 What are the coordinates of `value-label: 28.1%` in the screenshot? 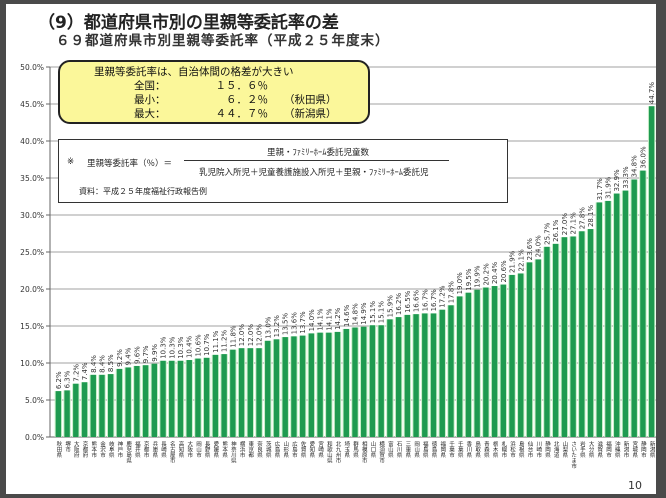 It's located at (591, 215).